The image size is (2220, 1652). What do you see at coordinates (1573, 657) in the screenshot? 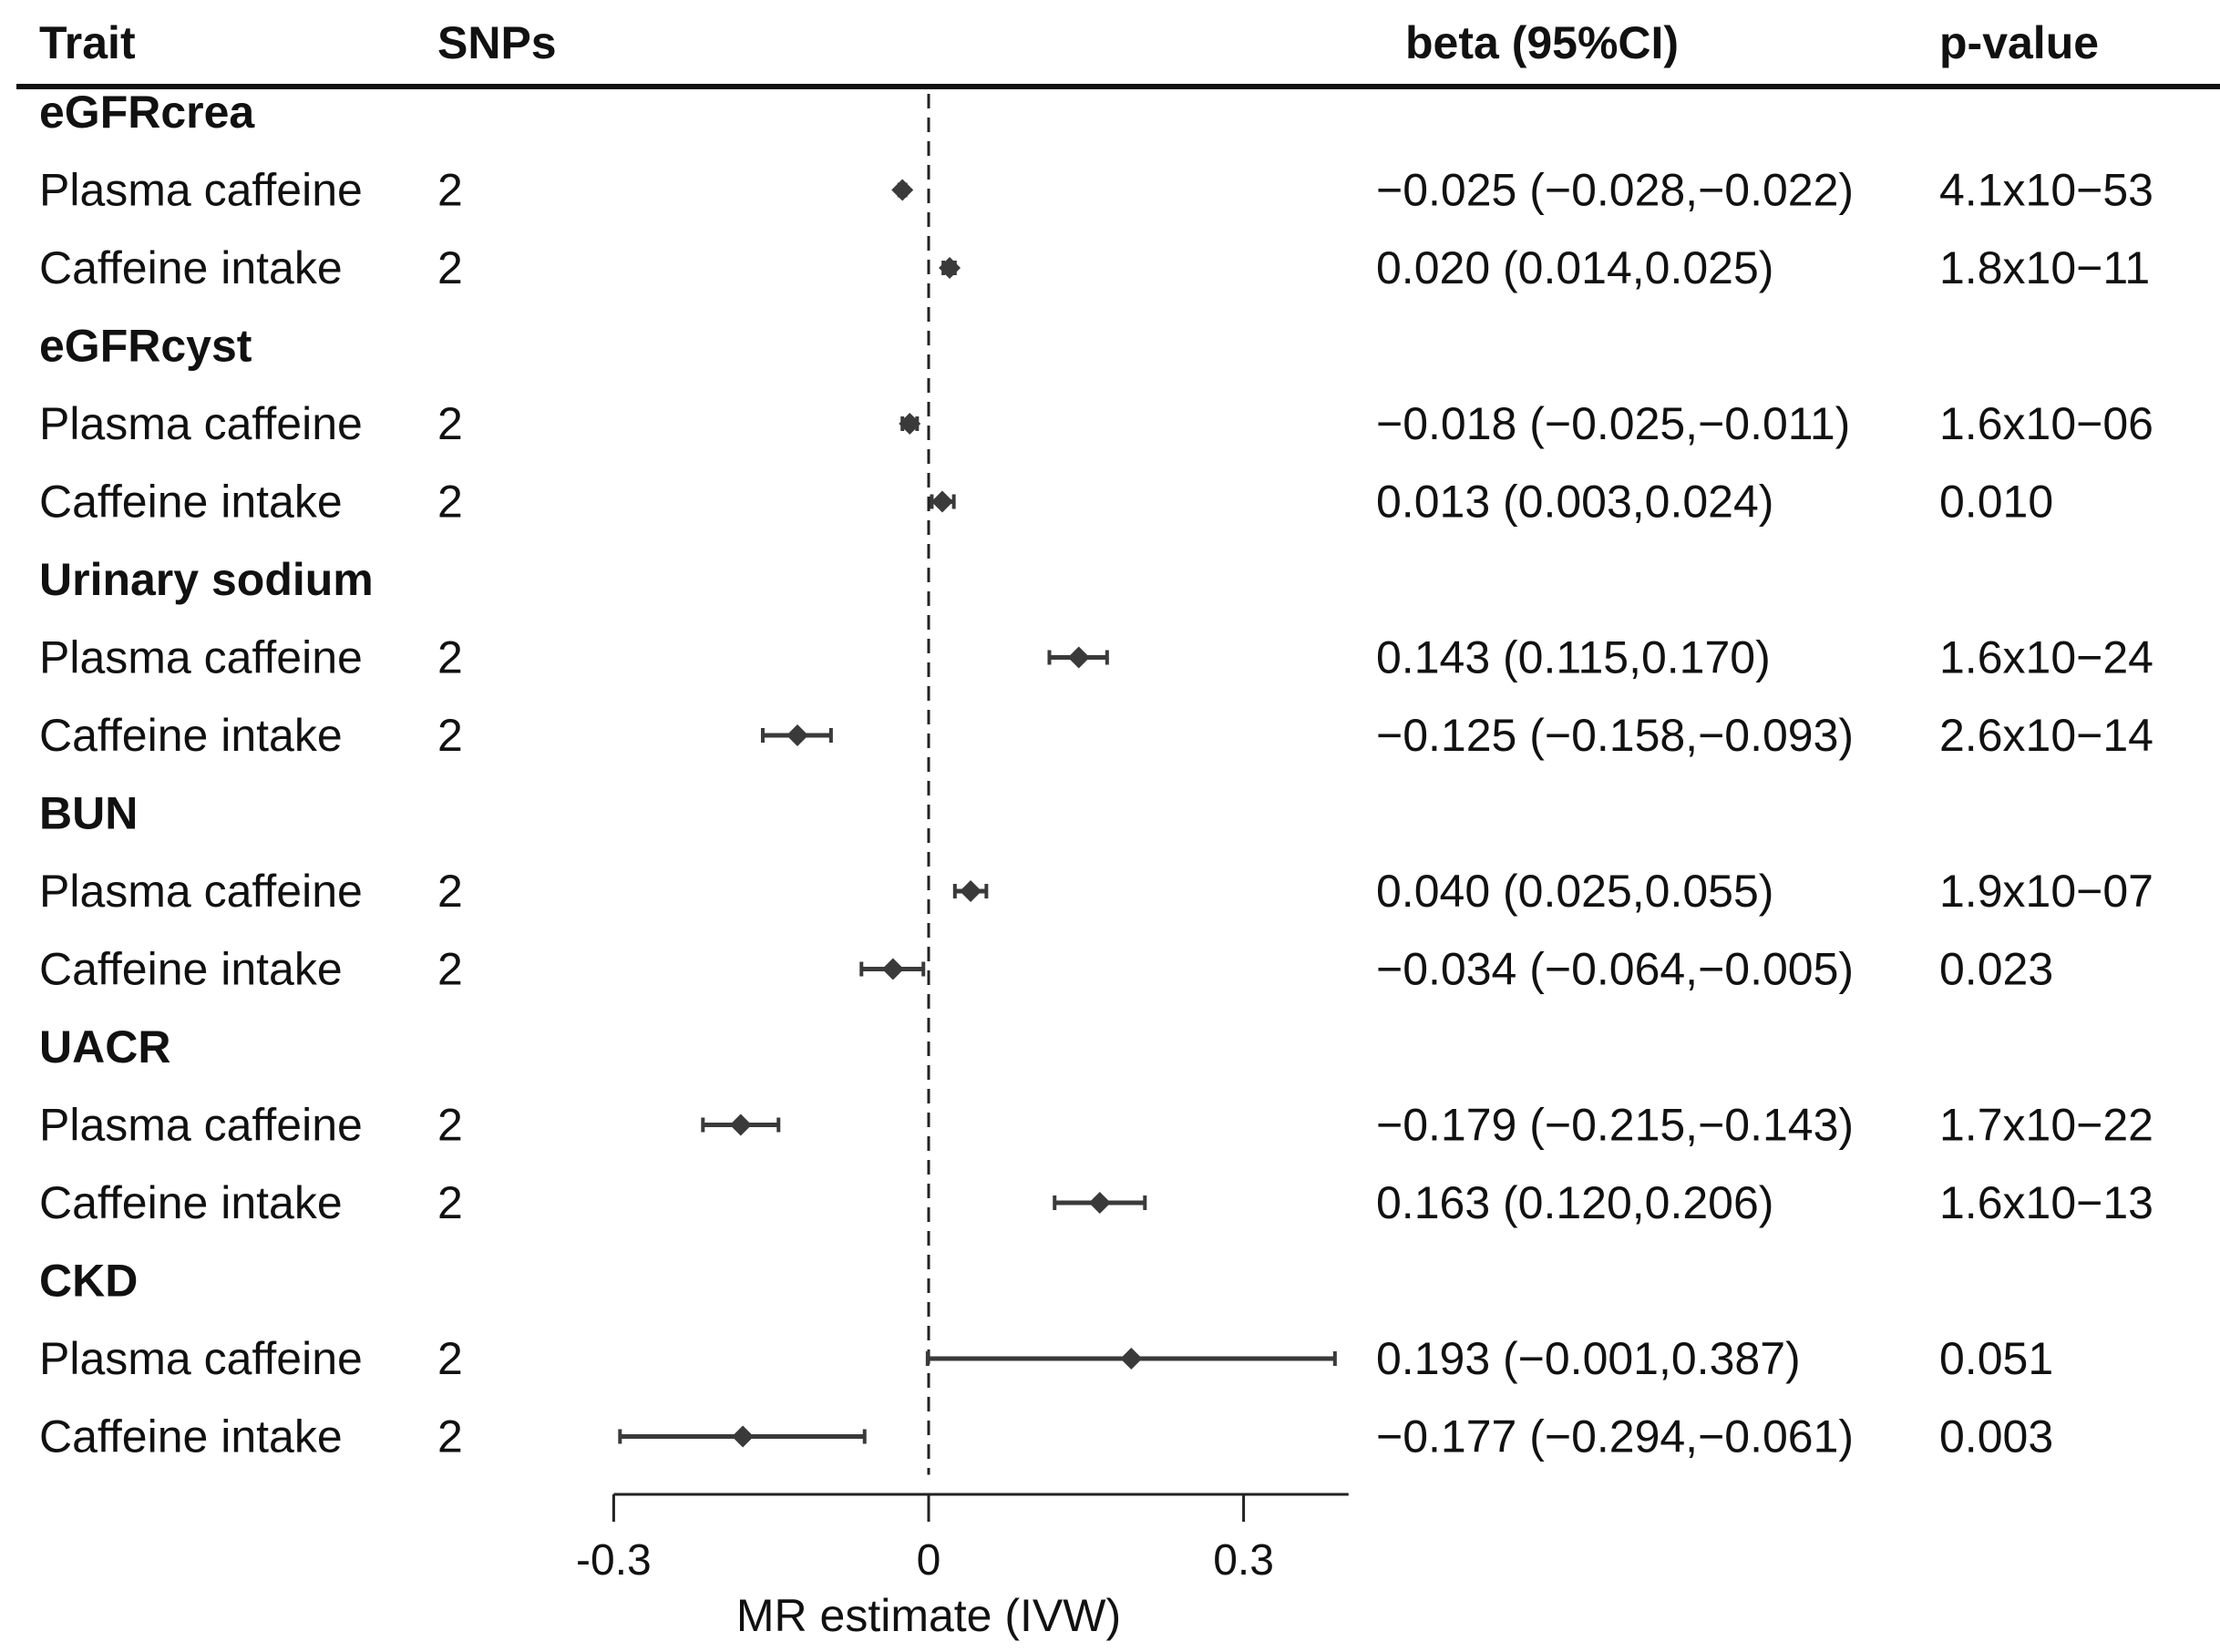
I see `beta-ci-text: 0.143 (0.115,0.170)` at bounding box center [1573, 657].